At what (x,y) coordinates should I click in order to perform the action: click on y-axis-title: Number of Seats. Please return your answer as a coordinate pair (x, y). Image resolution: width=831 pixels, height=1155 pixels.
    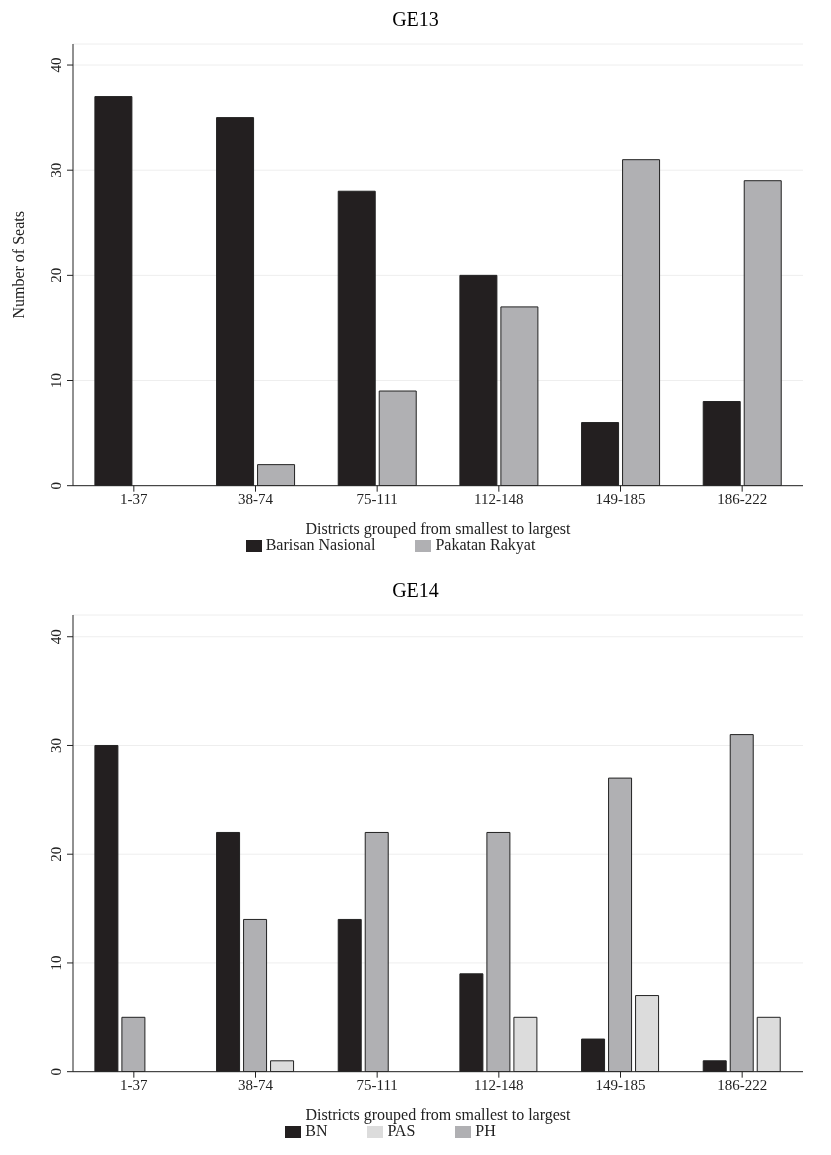
    Looking at the image, I should click on (18, 265).